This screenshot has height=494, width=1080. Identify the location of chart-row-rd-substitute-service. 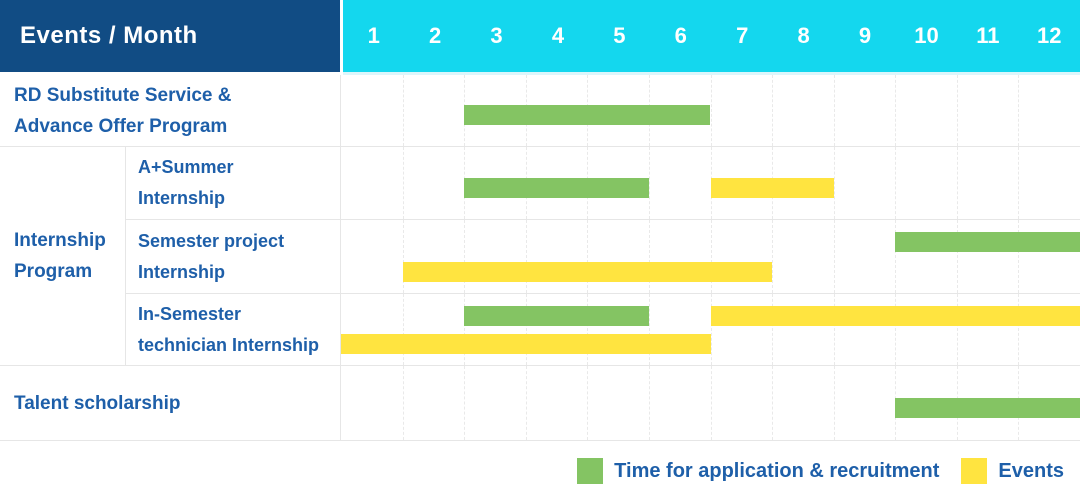
(710, 111).